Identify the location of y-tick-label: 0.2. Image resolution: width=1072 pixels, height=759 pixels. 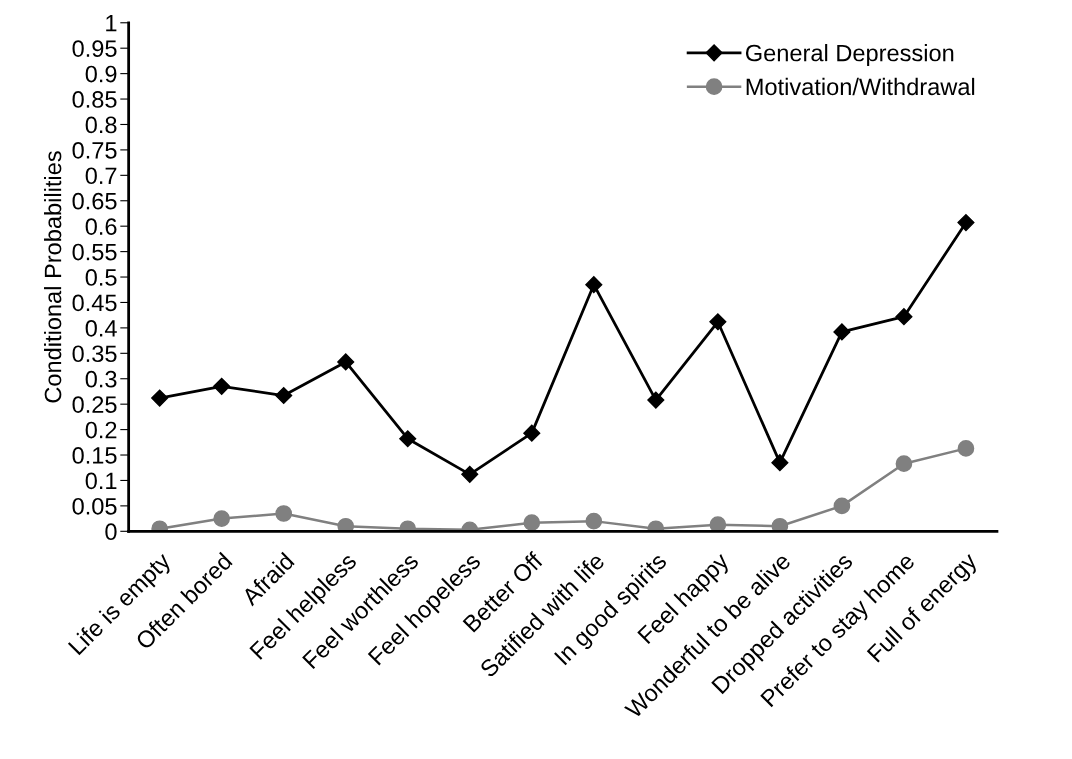
(101, 430).